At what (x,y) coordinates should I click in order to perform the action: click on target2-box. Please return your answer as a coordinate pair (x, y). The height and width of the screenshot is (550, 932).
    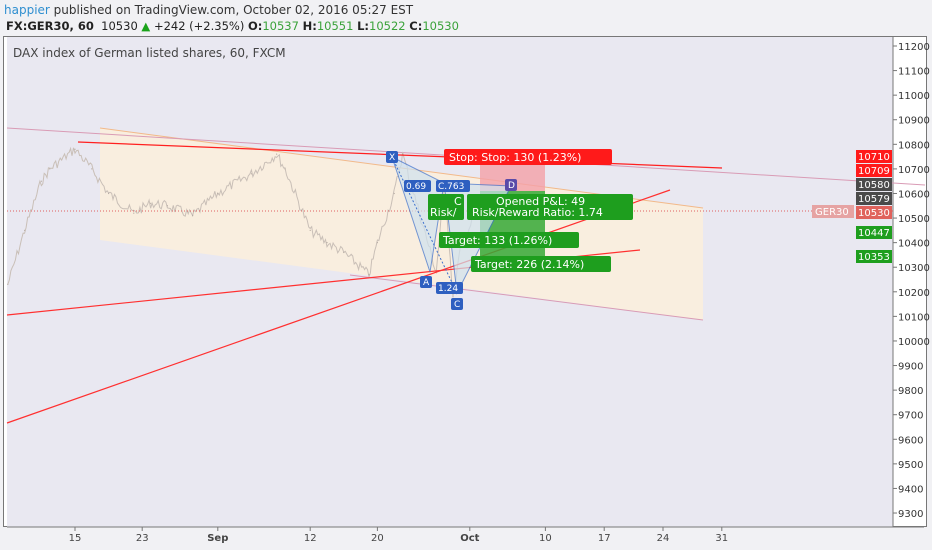
    Looking at the image, I should click on (541, 264).